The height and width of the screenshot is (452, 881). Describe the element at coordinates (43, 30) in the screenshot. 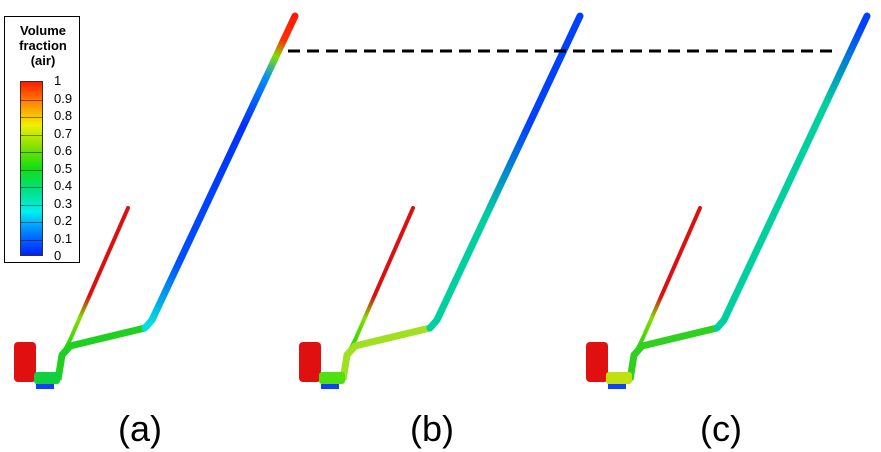

I see `legend-title-line: Volume` at that location.